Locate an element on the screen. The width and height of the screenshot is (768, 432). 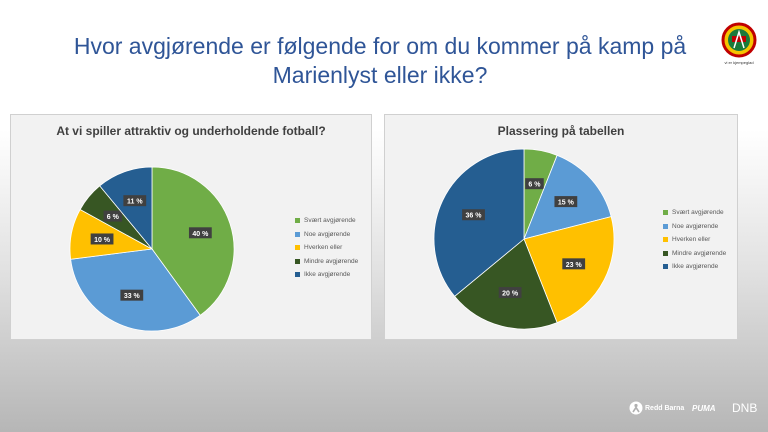
data-label: 11 % is located at coordinates (135, 201).